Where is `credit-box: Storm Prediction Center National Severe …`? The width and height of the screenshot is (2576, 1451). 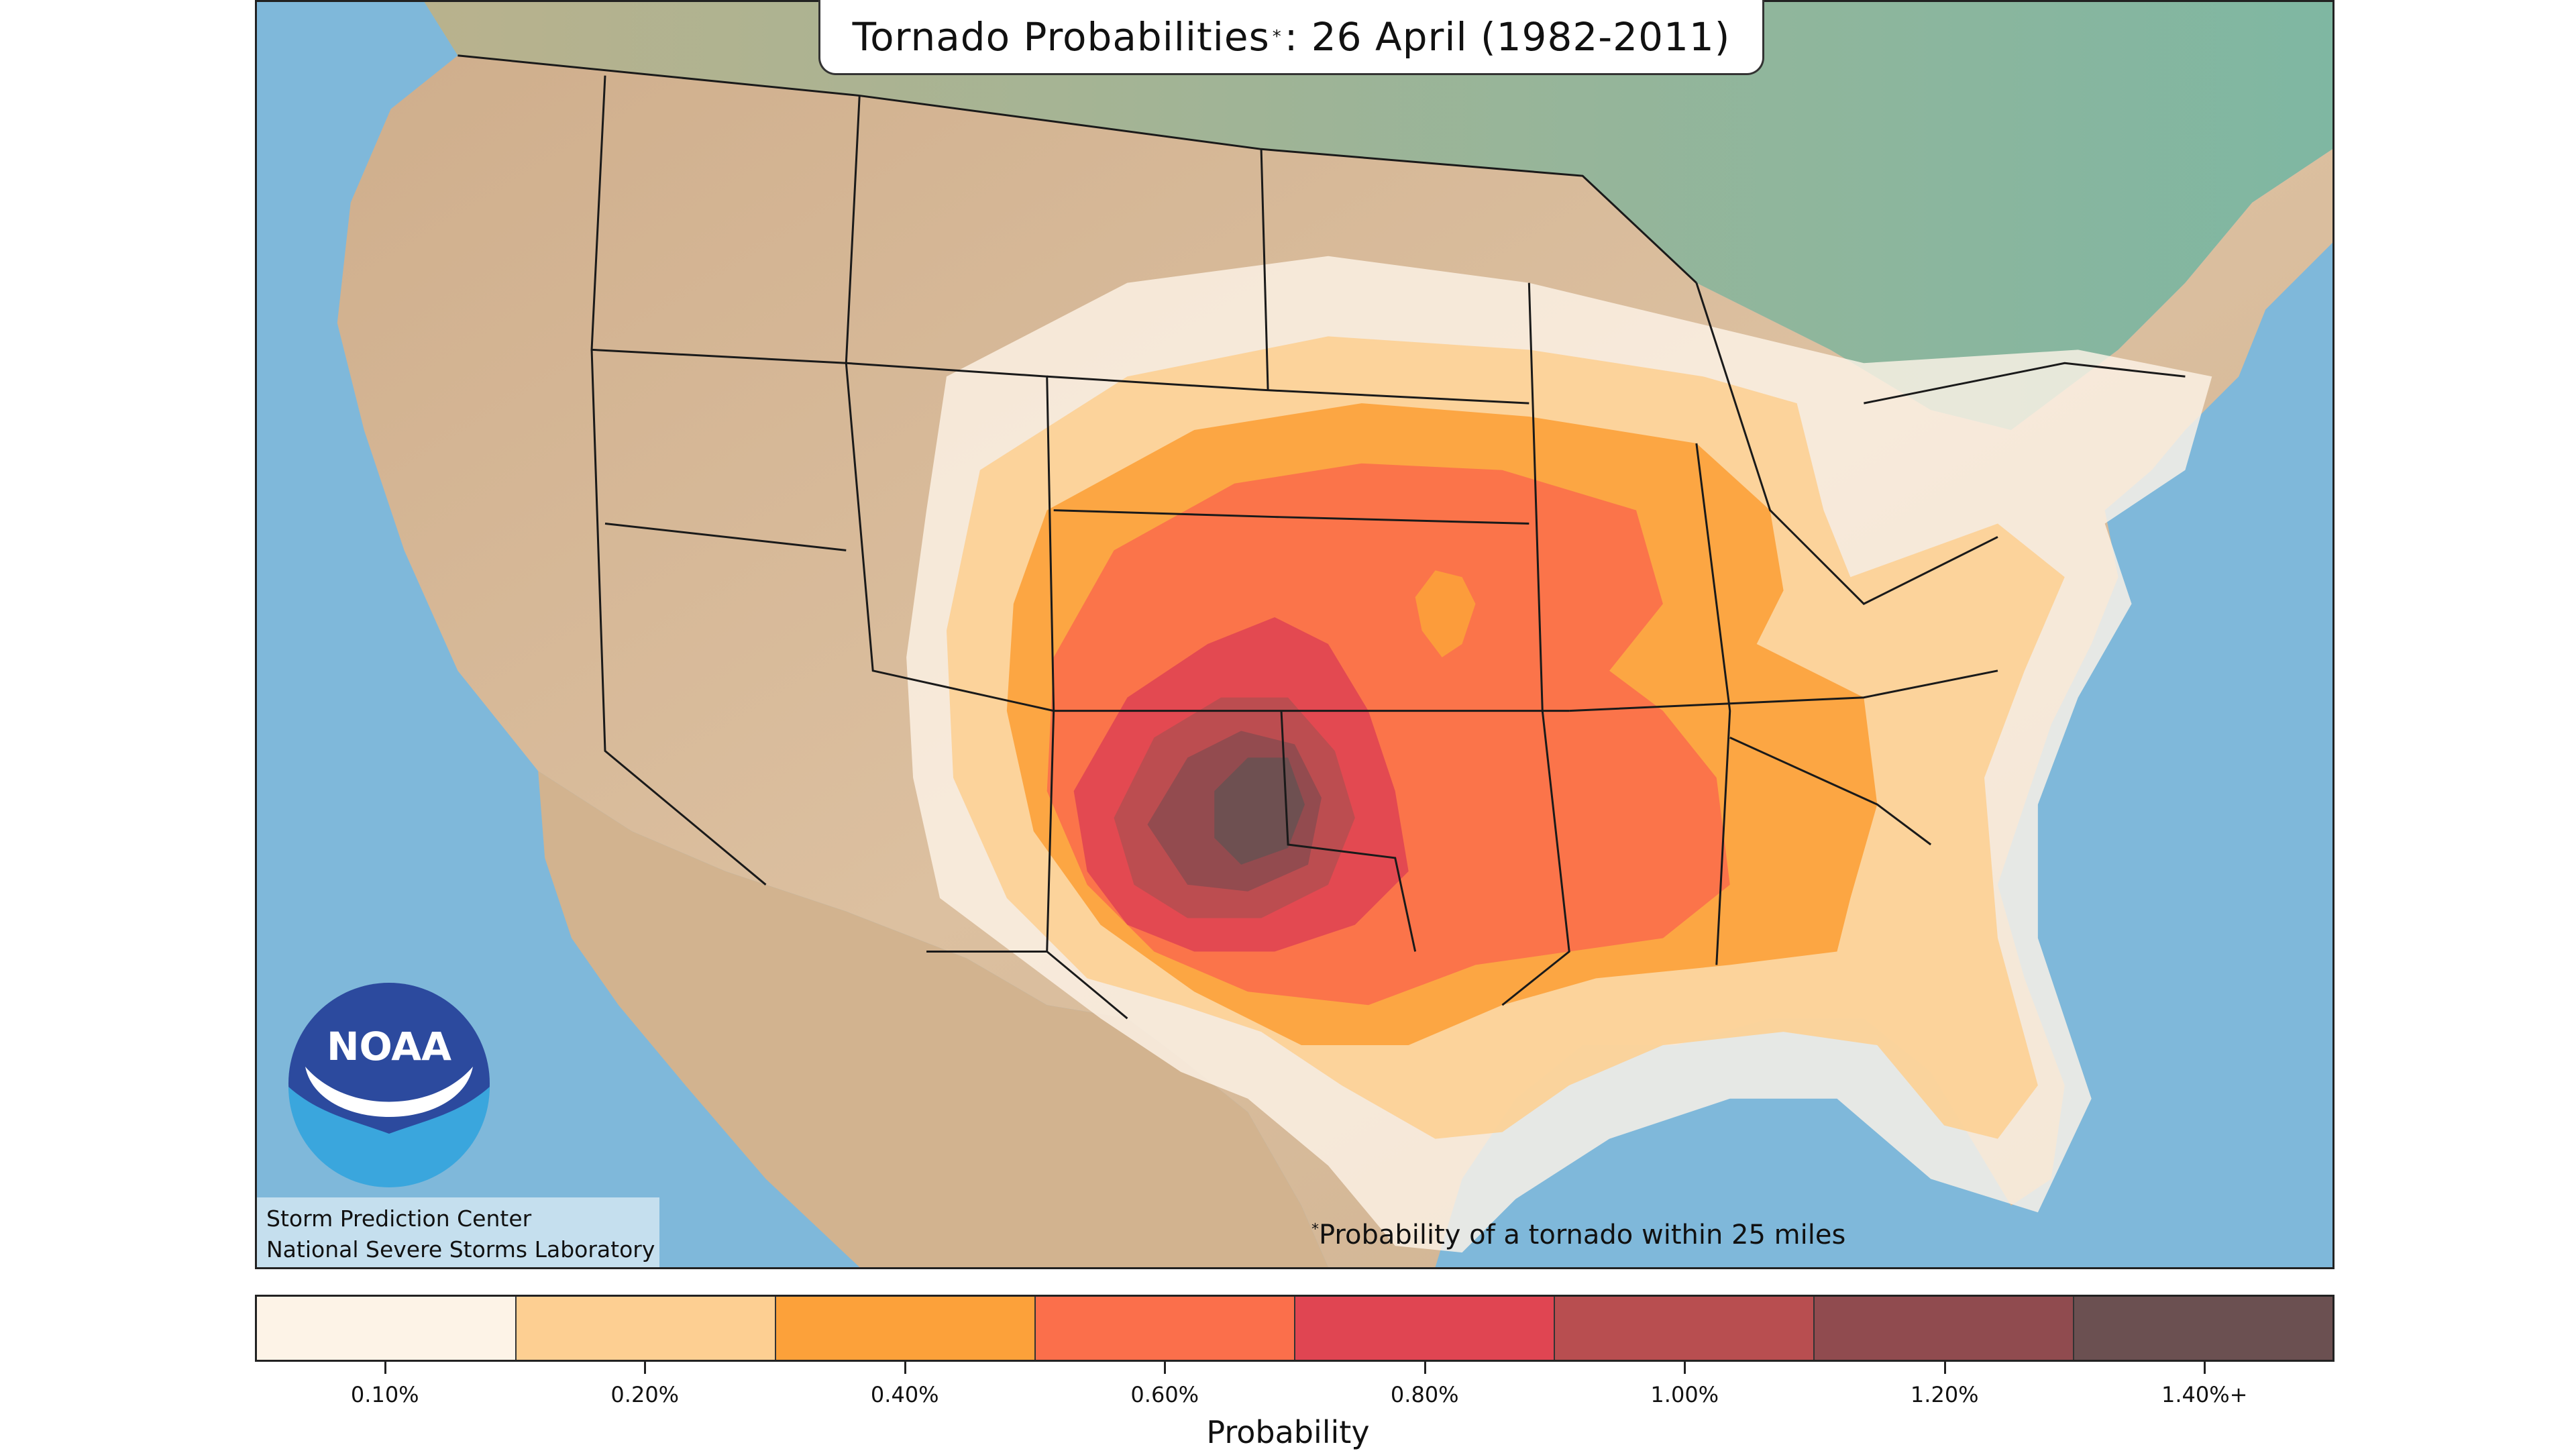 credit-box: Storm Prediction Center National Severe … is located at coordinates (458, 1232).